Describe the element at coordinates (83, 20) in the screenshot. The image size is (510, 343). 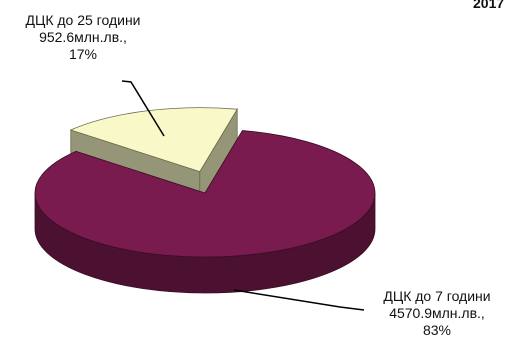
I see `slice-label-25y-name: ДЦК до 25 години` at that location.